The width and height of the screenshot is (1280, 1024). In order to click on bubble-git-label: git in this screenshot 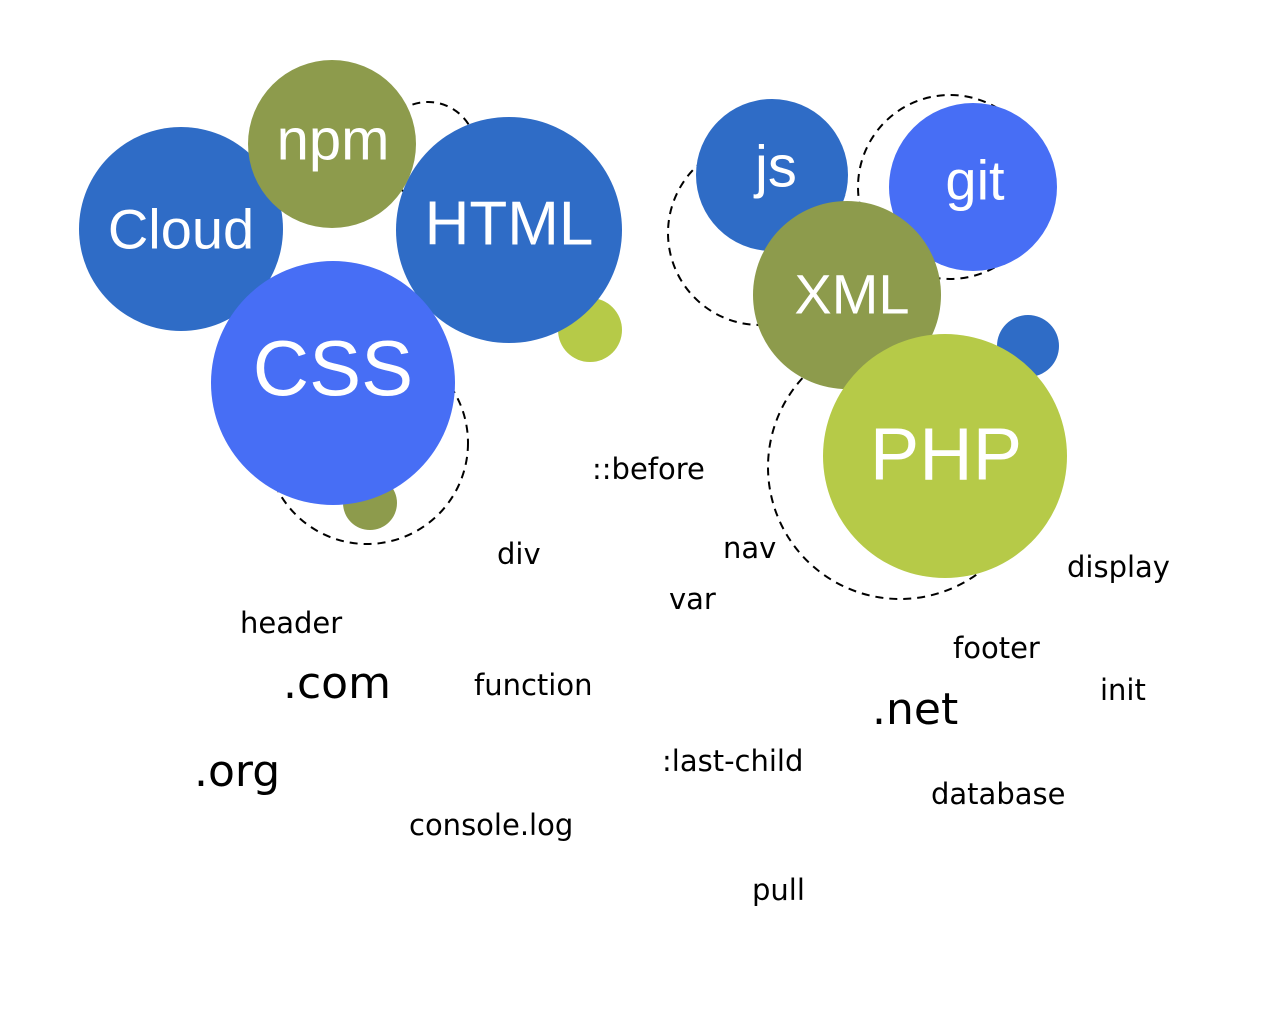, I will do `click(975, 180)`.